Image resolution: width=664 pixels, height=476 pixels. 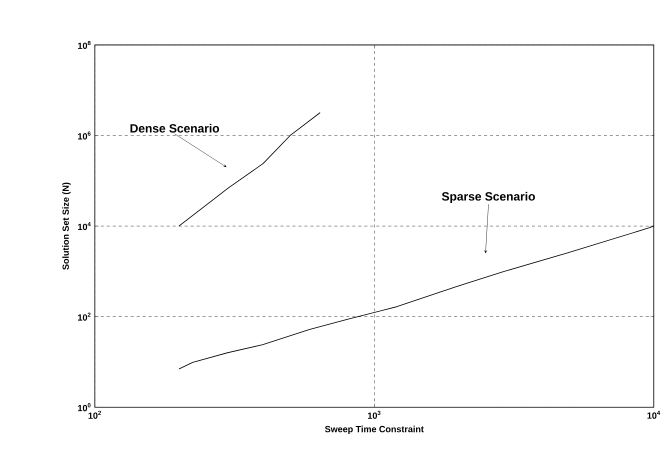 What do you see at coordinates (374, 414) in the screenshot?
I see `x-tick-label: 10$^{3}$` at bounding box center [374, 414].